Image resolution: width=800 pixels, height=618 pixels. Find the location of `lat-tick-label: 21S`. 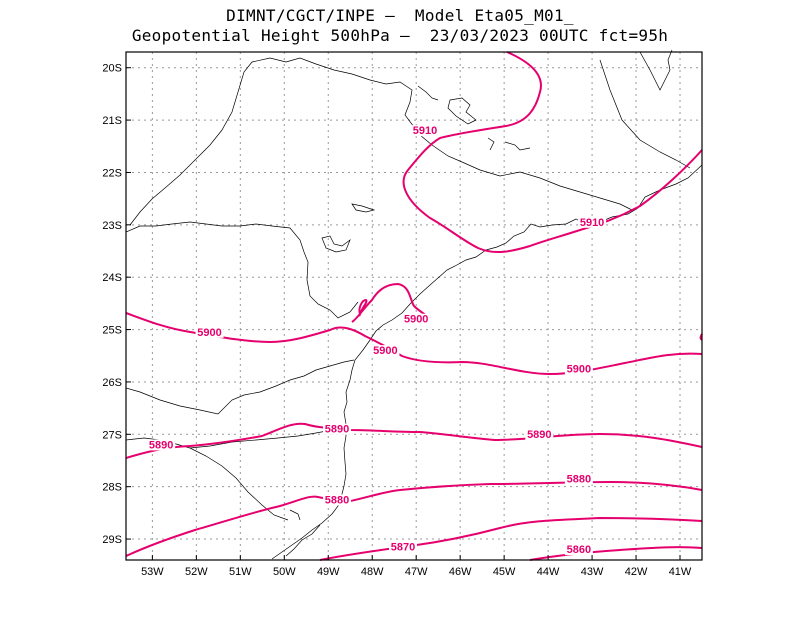

lat-tick-label: 21S is located at coordinates (112, 121).